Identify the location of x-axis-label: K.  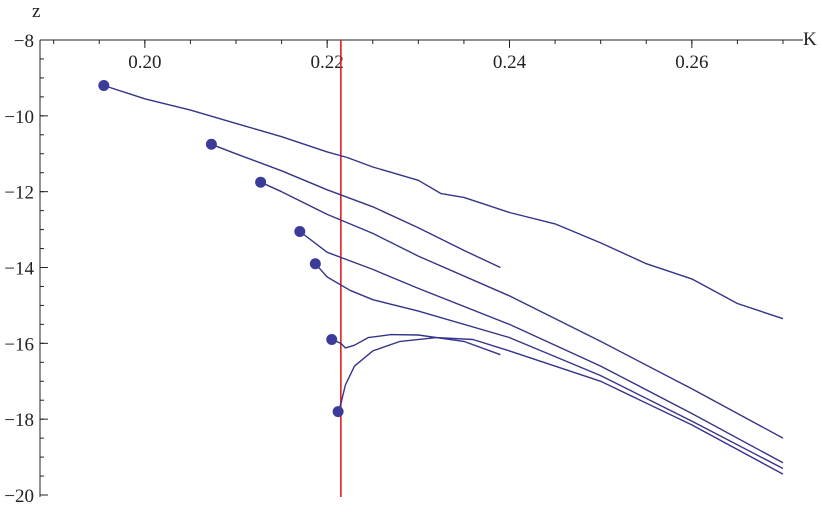
(810, 39).